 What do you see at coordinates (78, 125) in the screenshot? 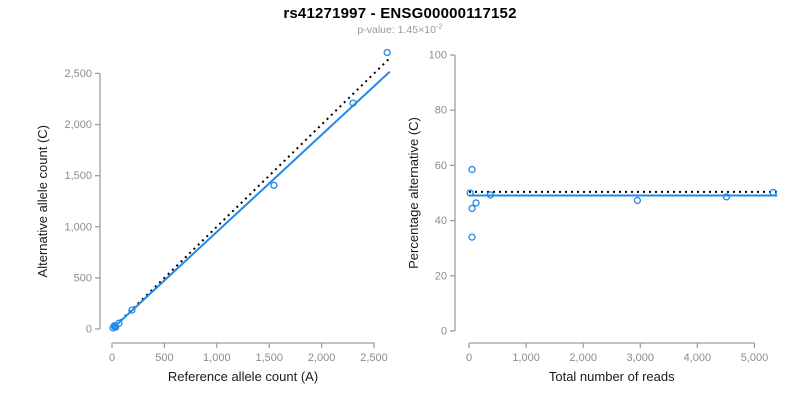
I see `y-tick-label: 2,000` at bounding box center [78, 125].